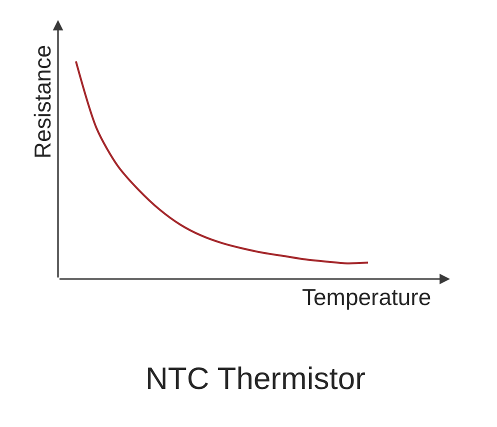 The image size is (497, 427). What do you see at coordinates (256, 378) in the screenshot?
I see `text: NTC Thermistor` at bounding box center [256, 378].